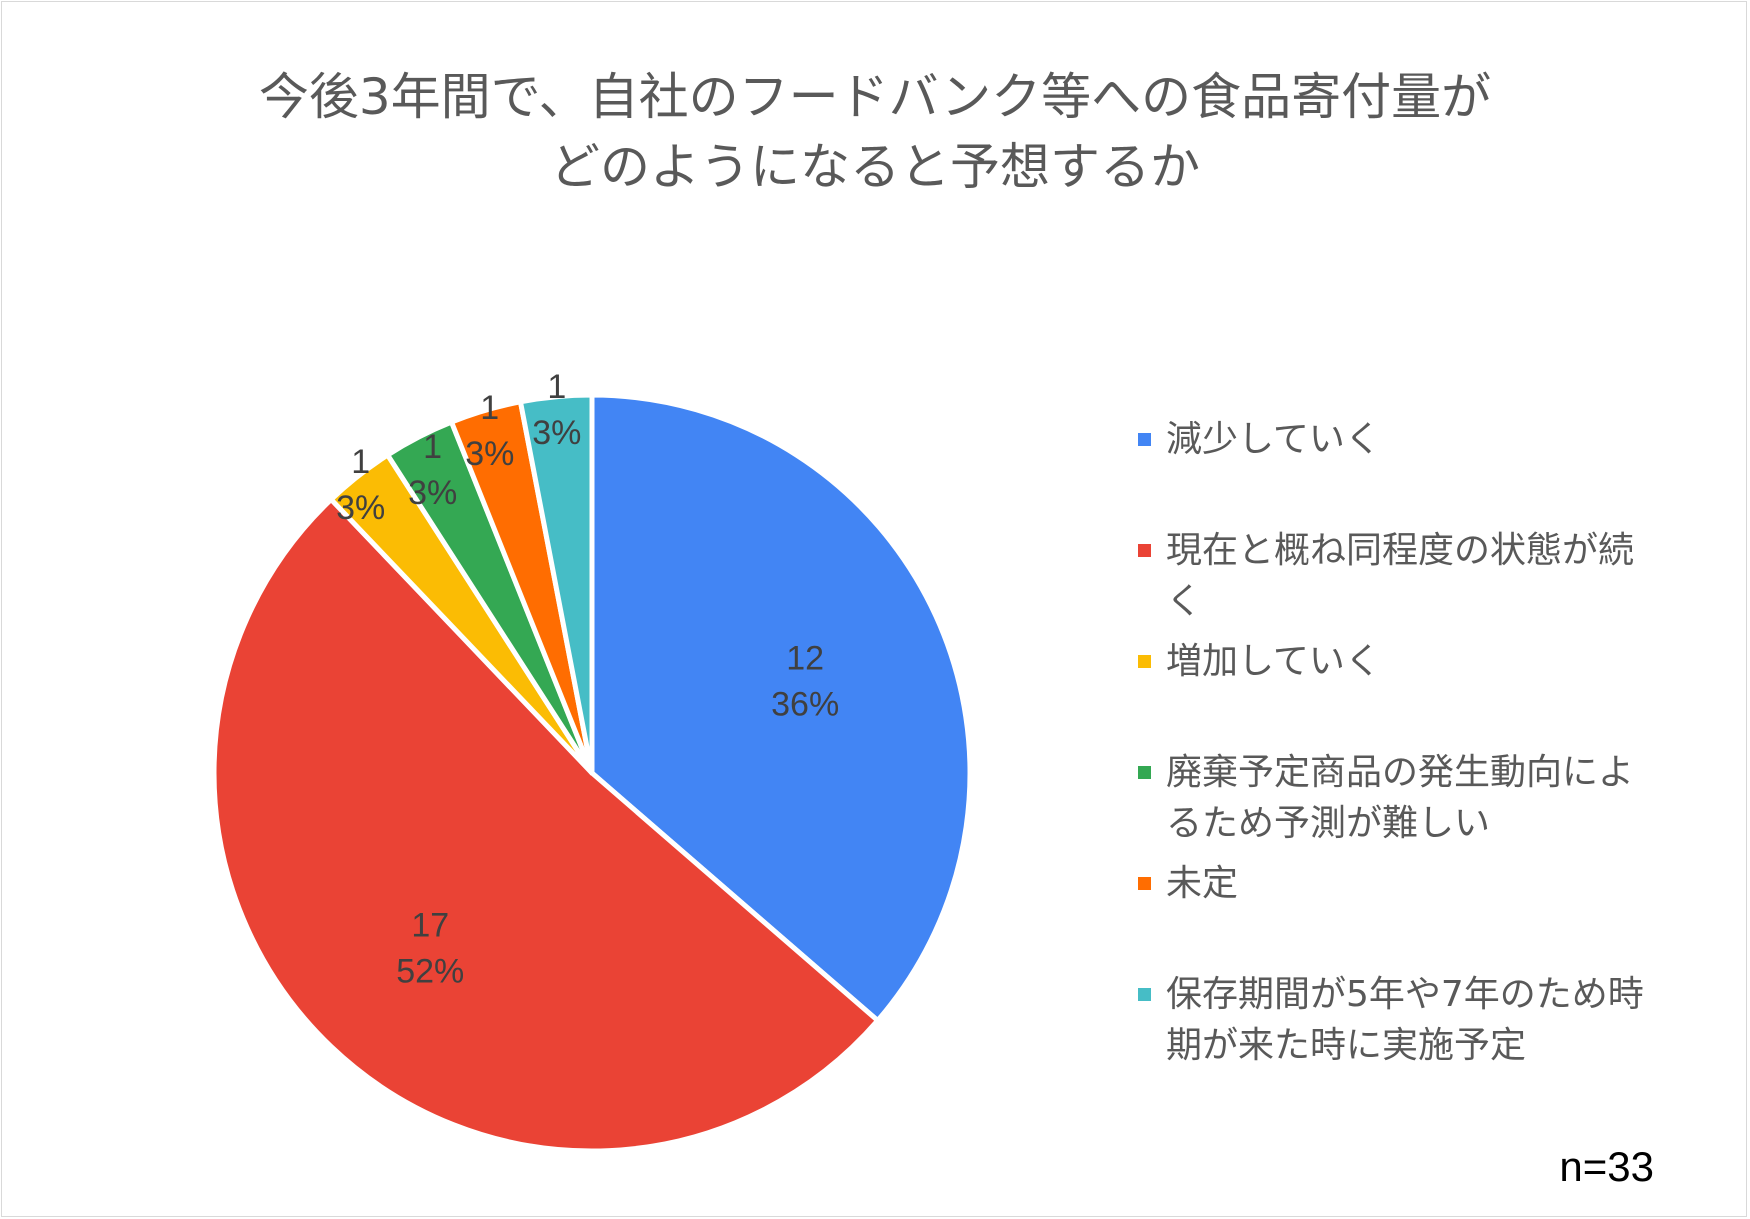 This screenshot has height=1219, width=1750. I want to click on legend-item-6: 保存期間が5年や7年のため時 期が来た時に実施予定, so click(1431, 1020).